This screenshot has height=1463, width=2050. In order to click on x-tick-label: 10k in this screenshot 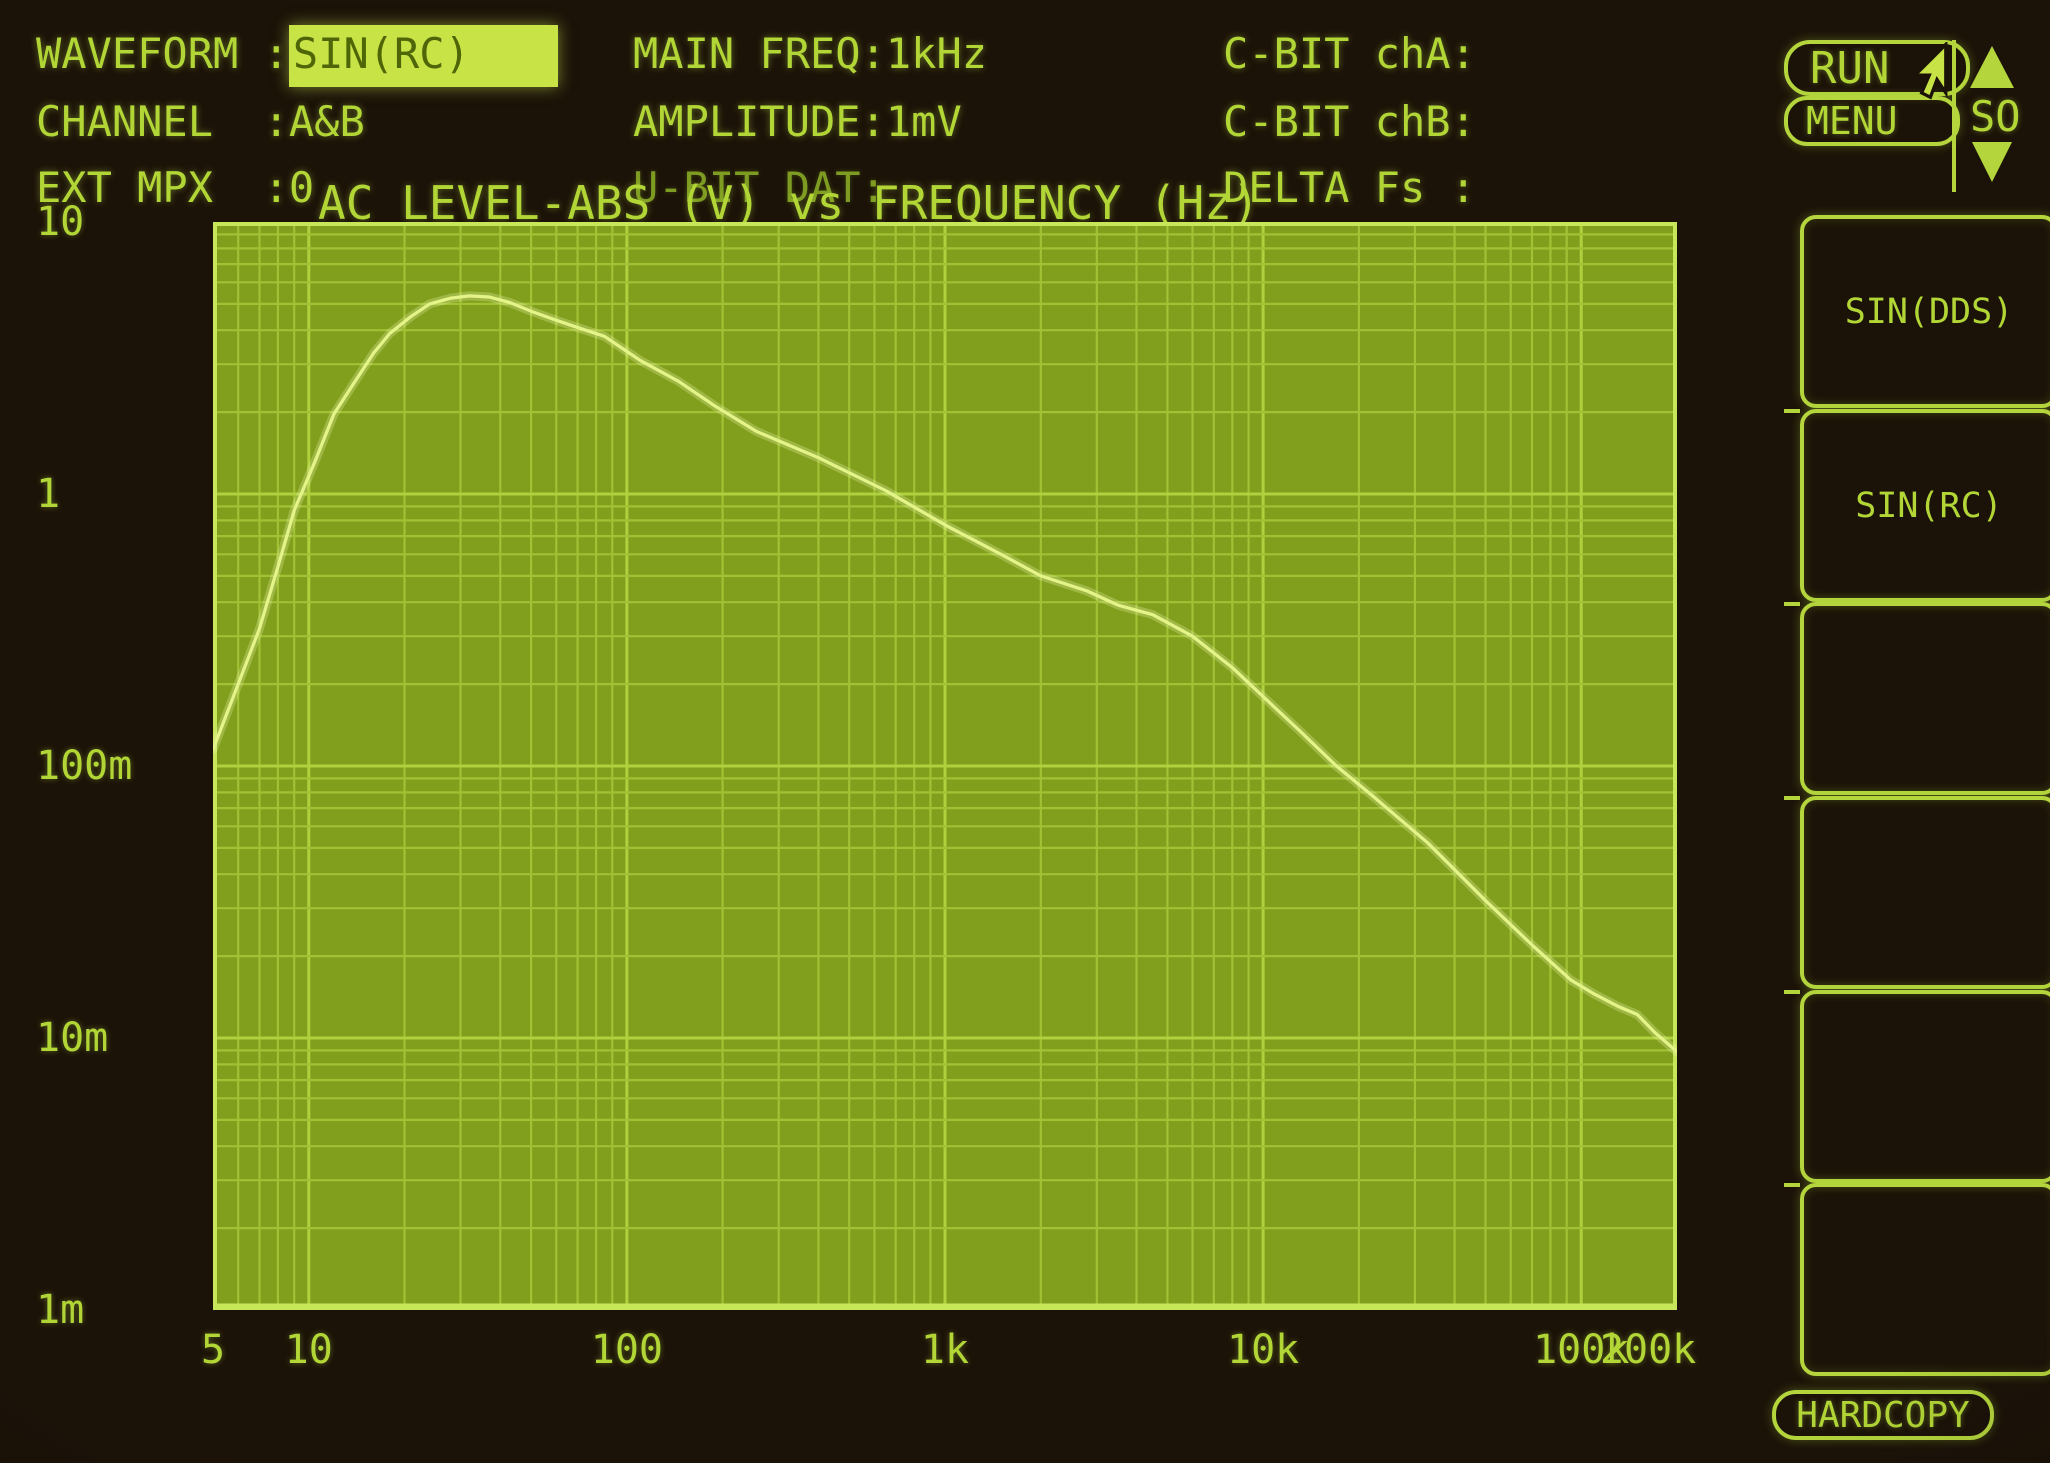, I will do `click(1263, 1350)`.